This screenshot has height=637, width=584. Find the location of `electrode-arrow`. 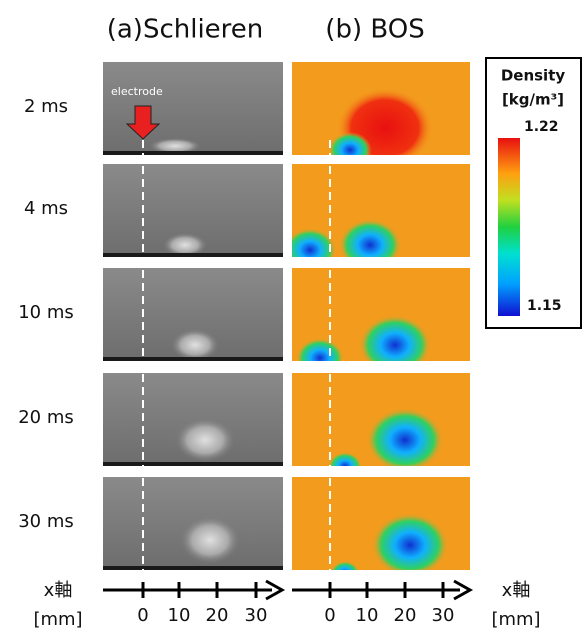

electrode-arrow is located at coordinates (143, 122).